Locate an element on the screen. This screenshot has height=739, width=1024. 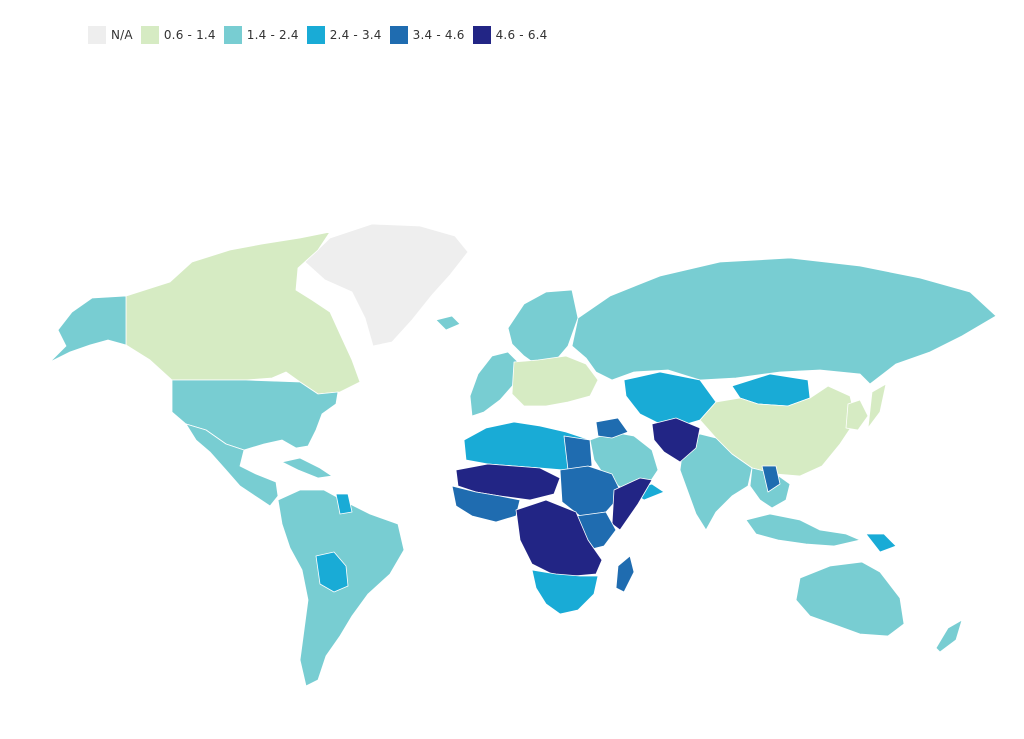
india is located at coordinates (716, 482).